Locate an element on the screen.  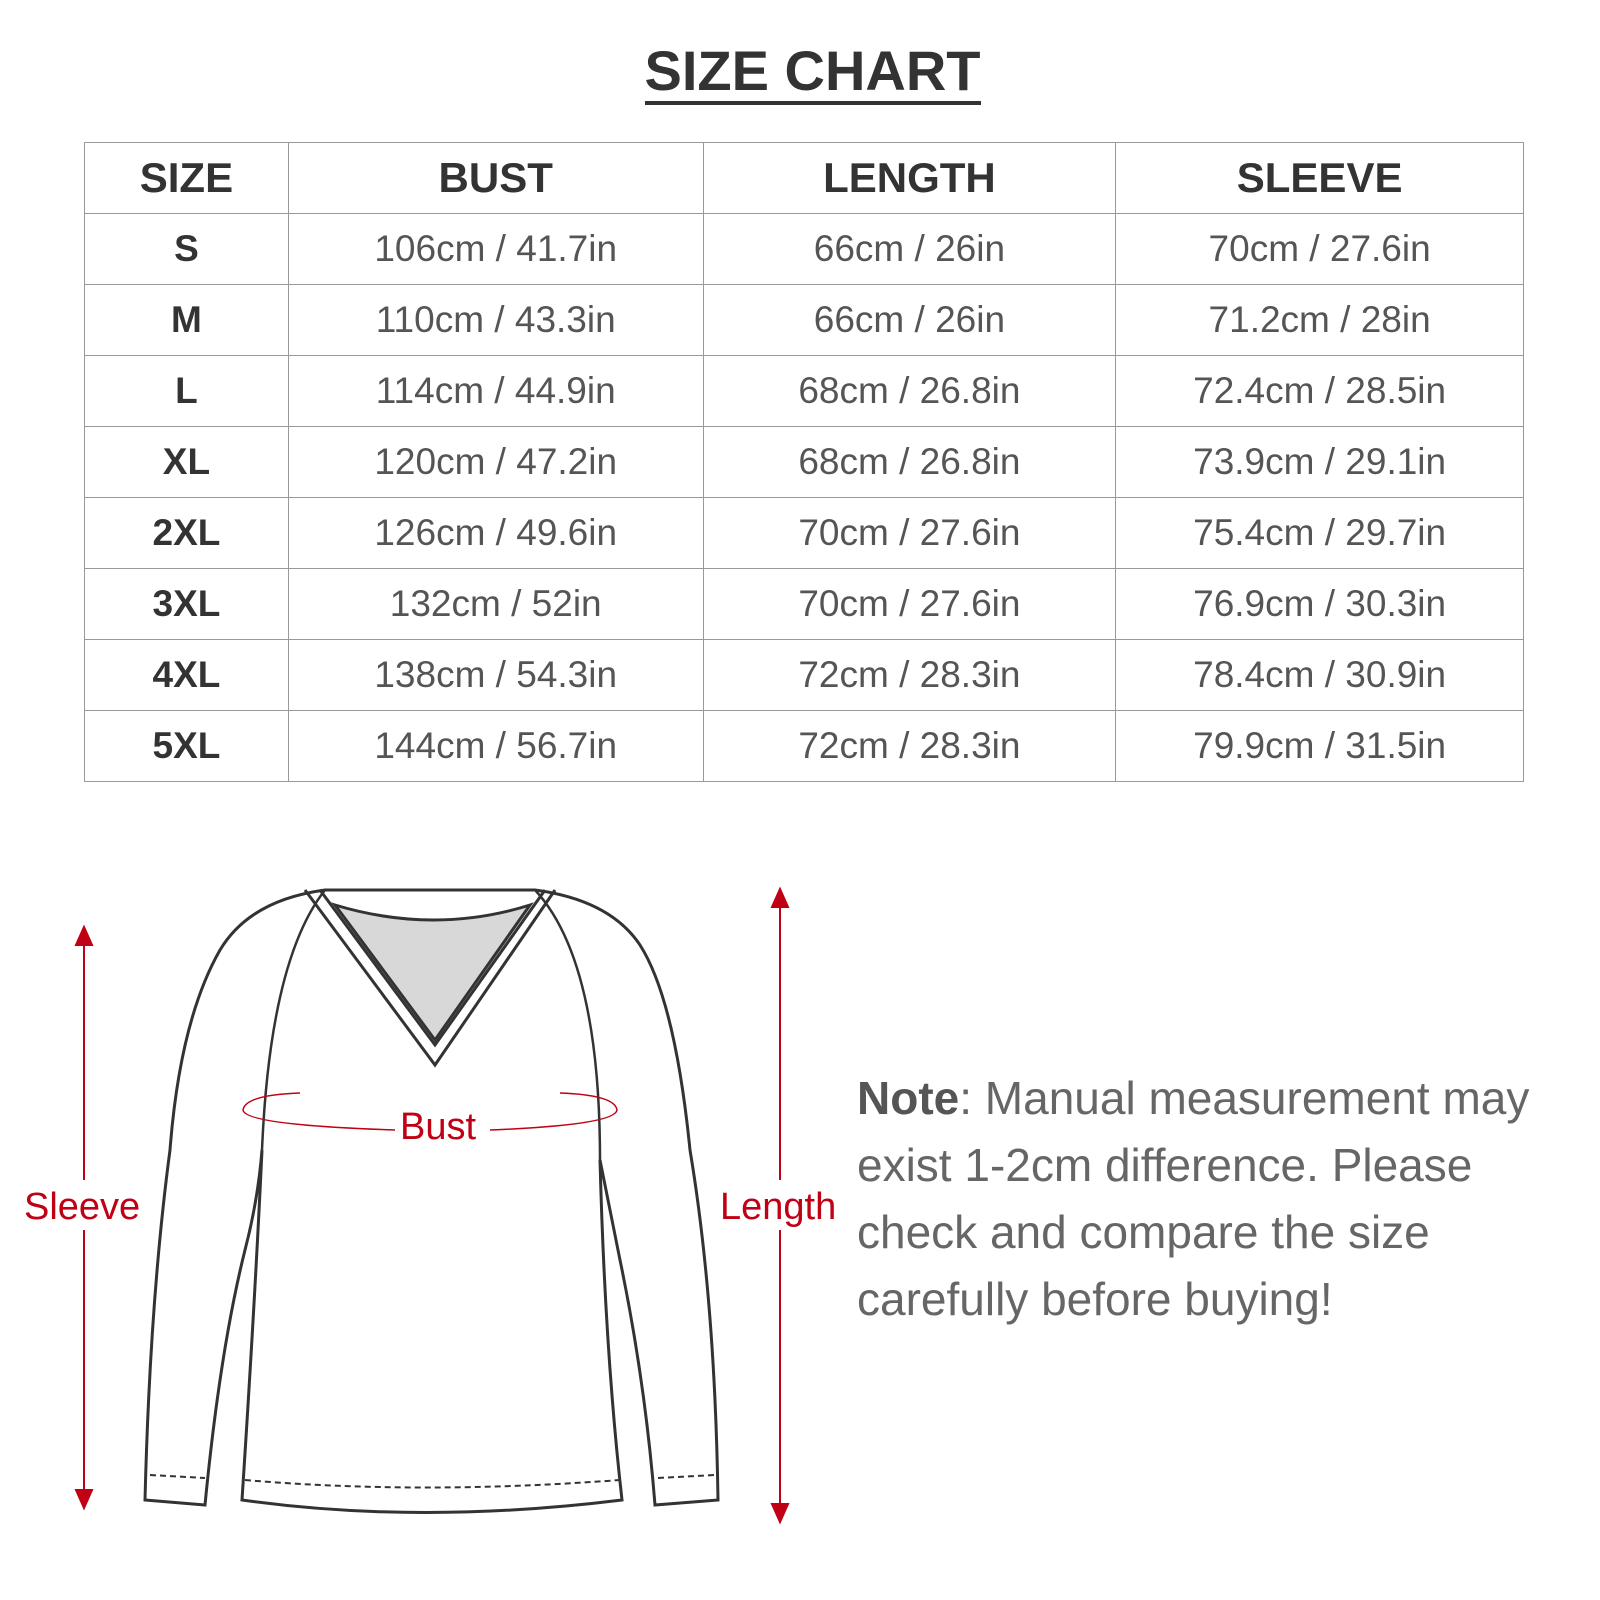
shirt-outline is located at coordinates (431, 1201).